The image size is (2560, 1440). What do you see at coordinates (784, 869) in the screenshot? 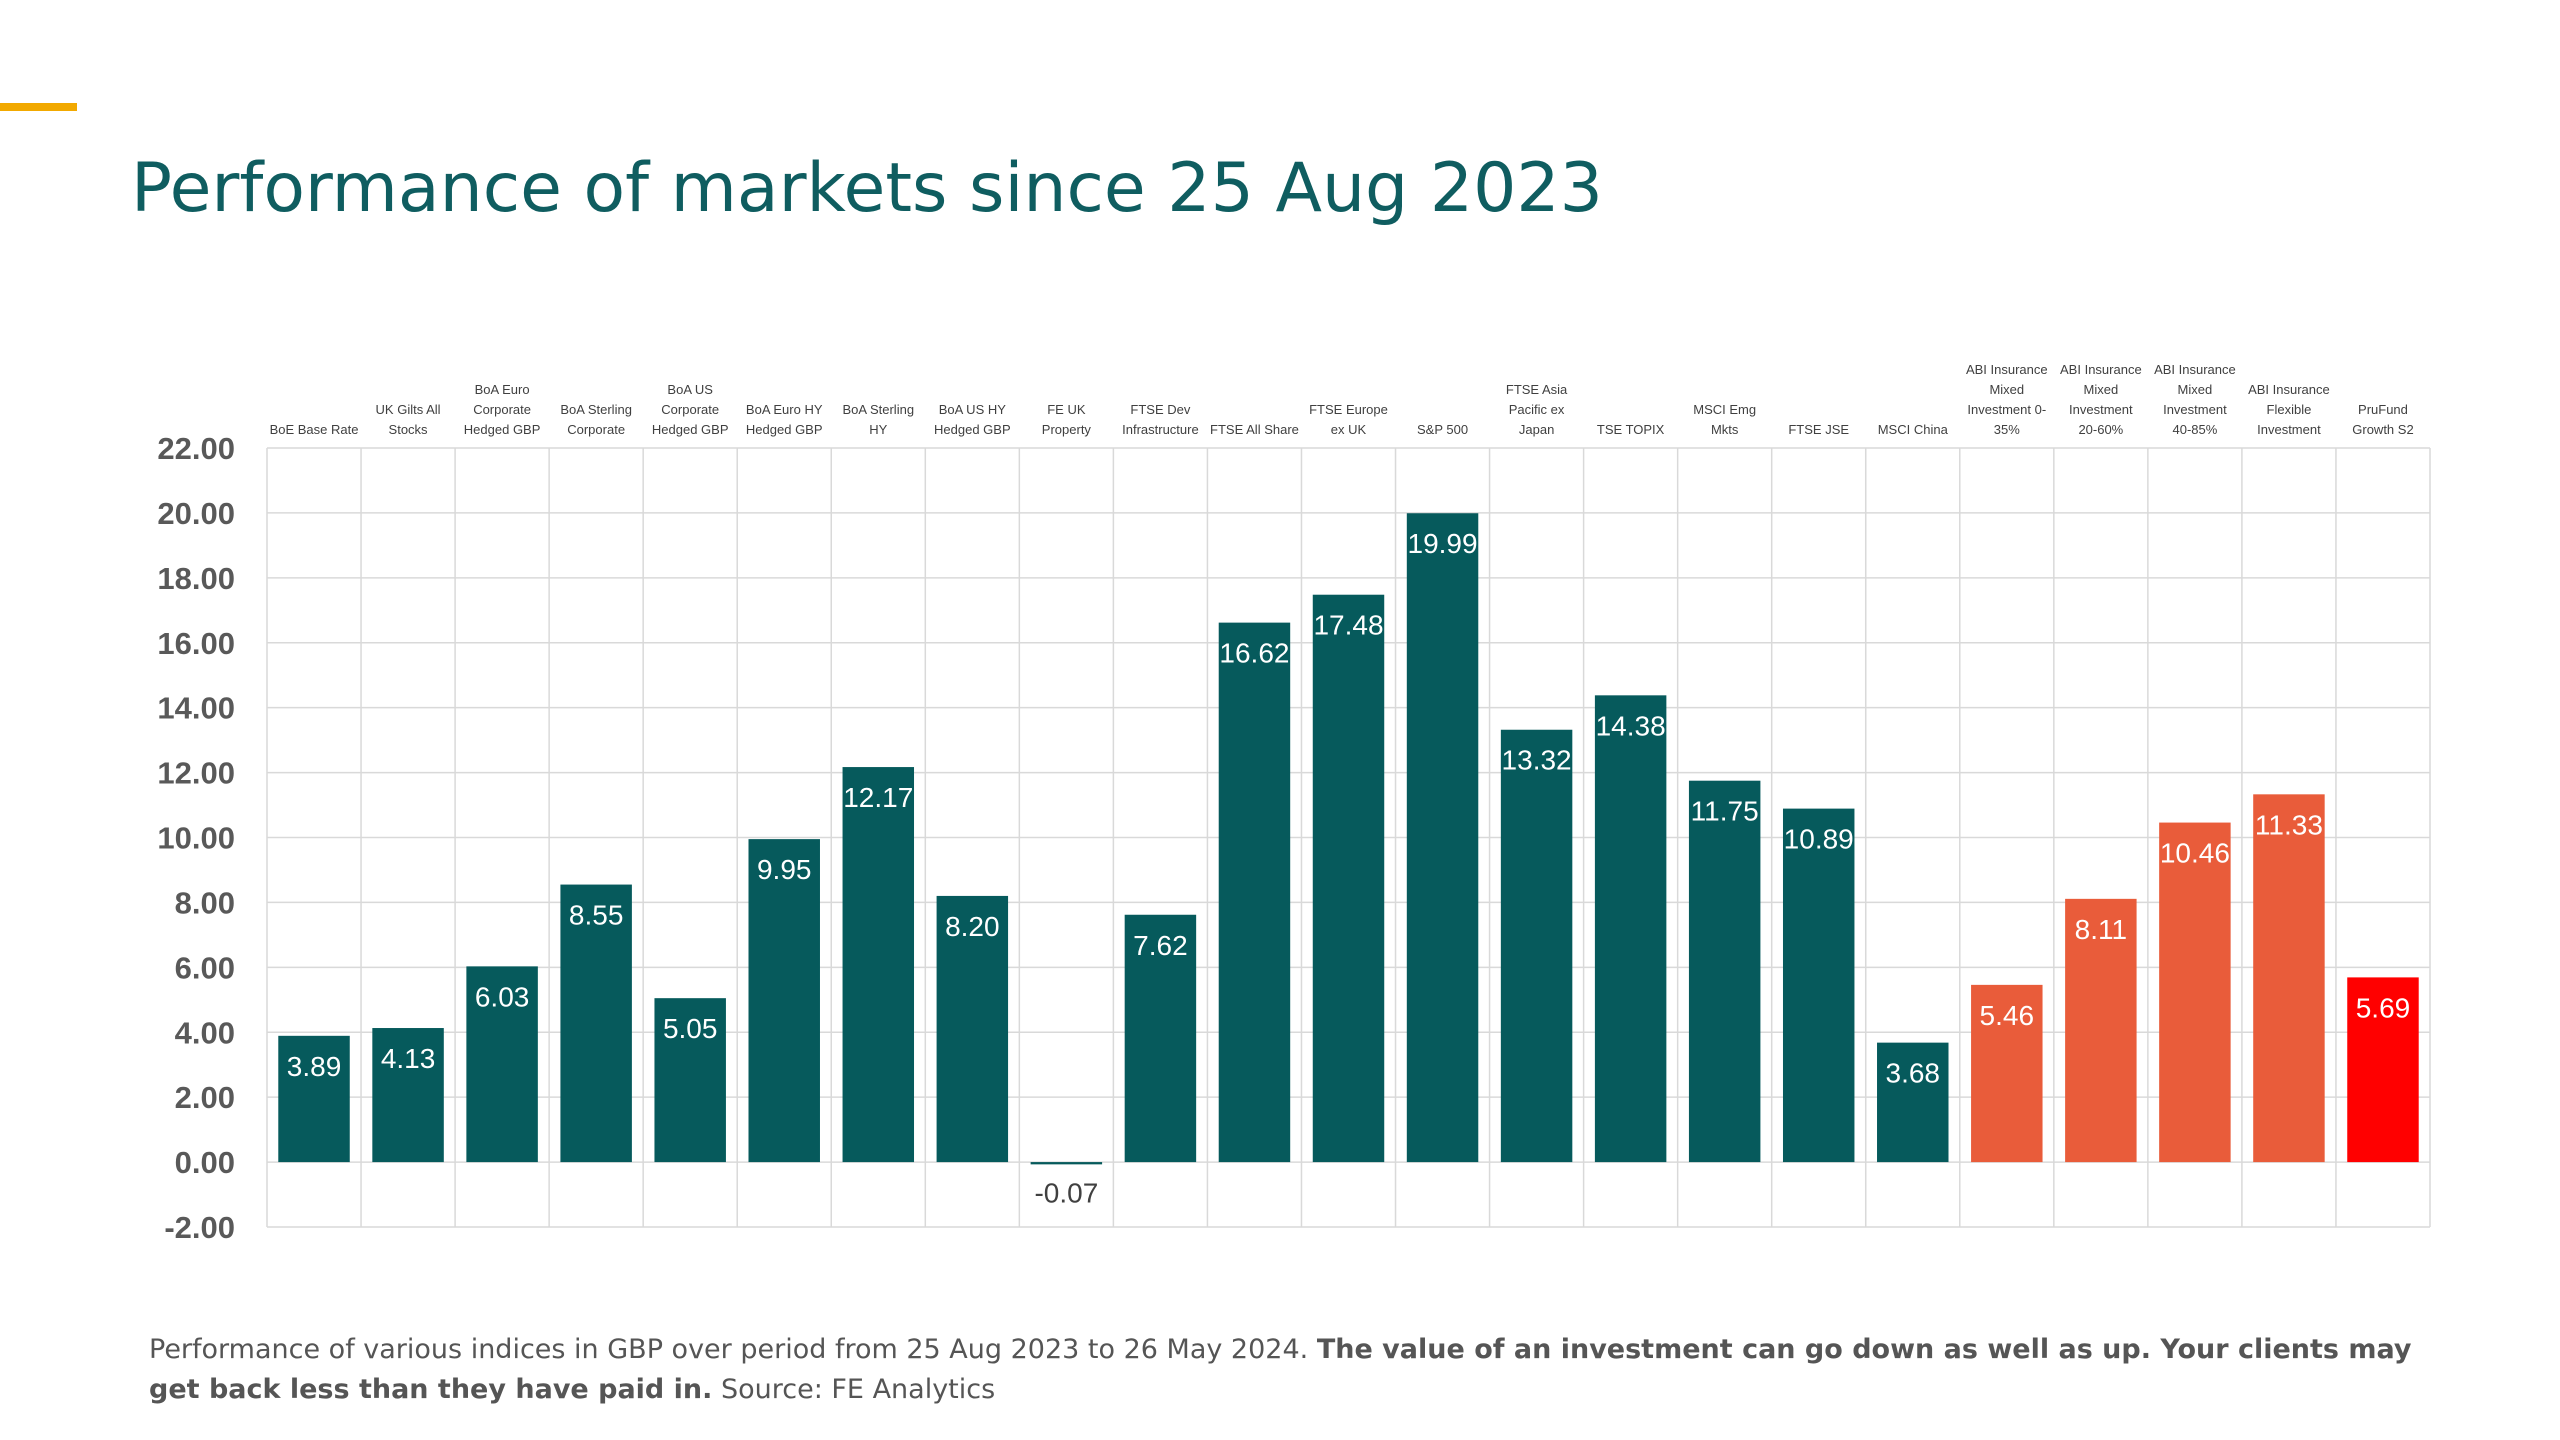
I see `bar-value-label: 9.95` at bounding box center [784, 869].